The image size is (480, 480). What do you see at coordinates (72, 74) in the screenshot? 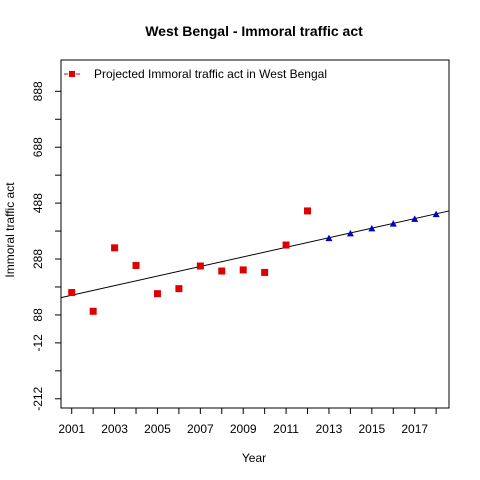
I see `legend-marker` at bounding box center [72, 74].